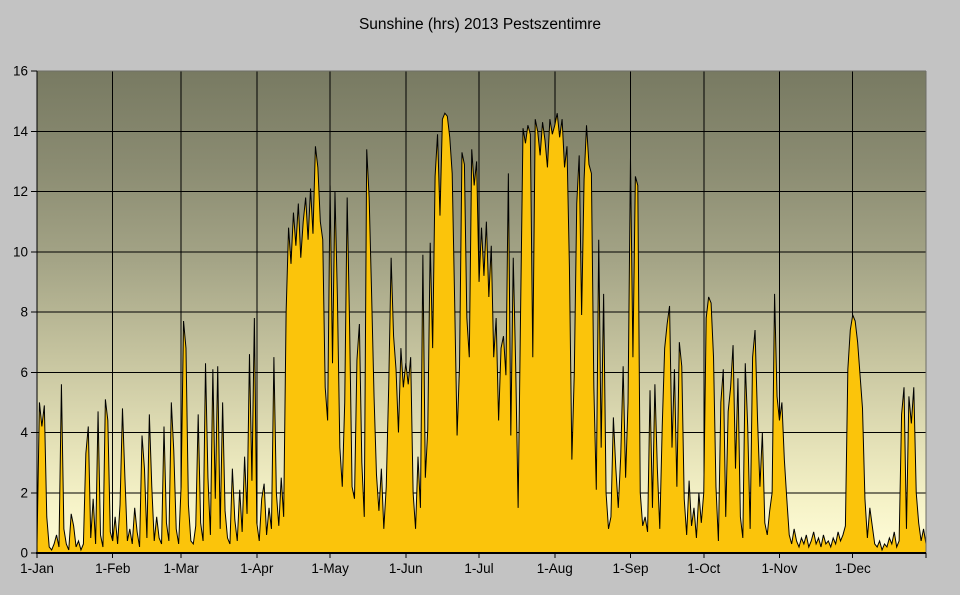  I want to click on chart-title: Sunshine (hrs) 2013 Pestszentimre, so click(480, 24).